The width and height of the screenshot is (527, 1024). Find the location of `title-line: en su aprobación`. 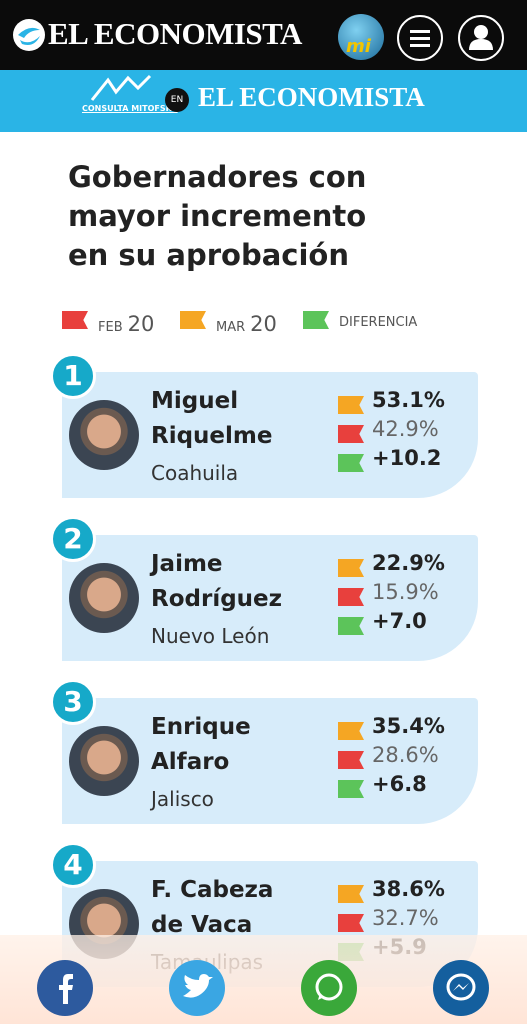

title-line: en su aprobación is located at coordinates (208, 255).